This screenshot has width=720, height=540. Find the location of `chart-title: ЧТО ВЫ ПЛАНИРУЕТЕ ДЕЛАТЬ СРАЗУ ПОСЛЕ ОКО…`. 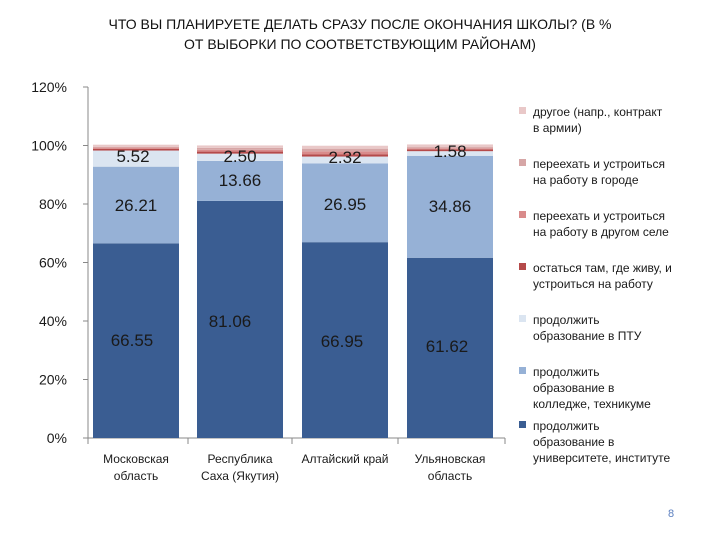

chart-title: ЧТО ВЫ ПЛАНИРУЕТЕ ДЕЛАТЬ СРАЗУ ПОСЛЕ ОКО… is located at coordinates (360, 34).